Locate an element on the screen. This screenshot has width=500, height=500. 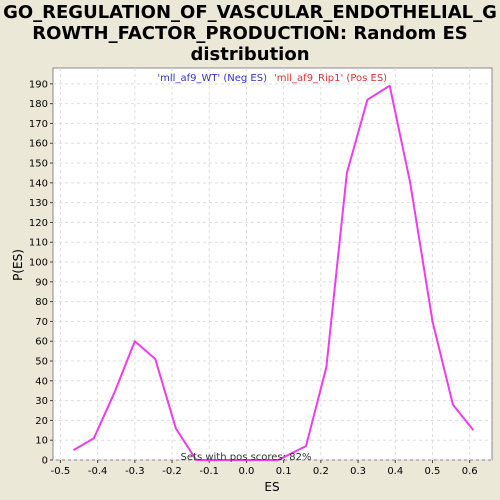
y-tick-label: 110 is located at coordinates (38, 243).